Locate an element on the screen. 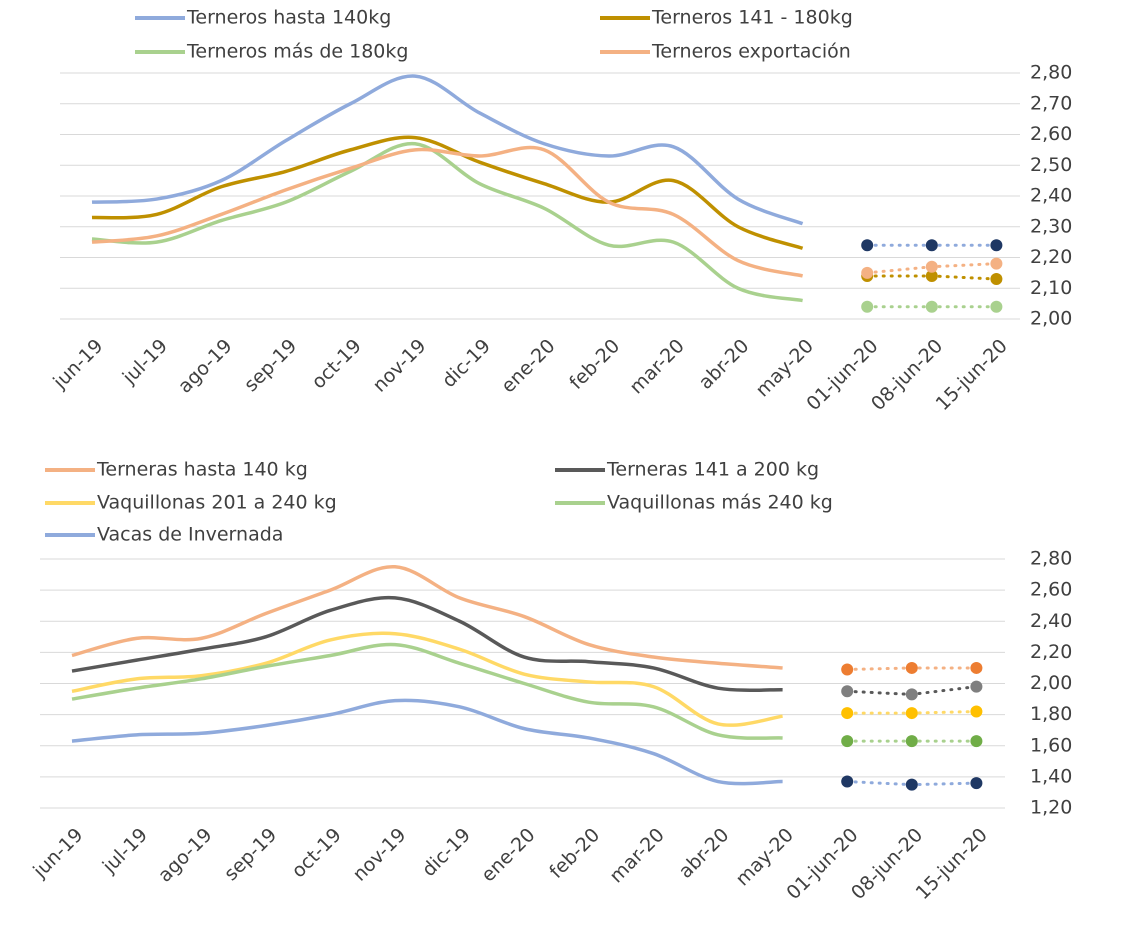 Image resolution: width=1124 pixels, height=931 pixels. legend-label: Vaquillonas más 240 kg is located at coordinates (720, 503).